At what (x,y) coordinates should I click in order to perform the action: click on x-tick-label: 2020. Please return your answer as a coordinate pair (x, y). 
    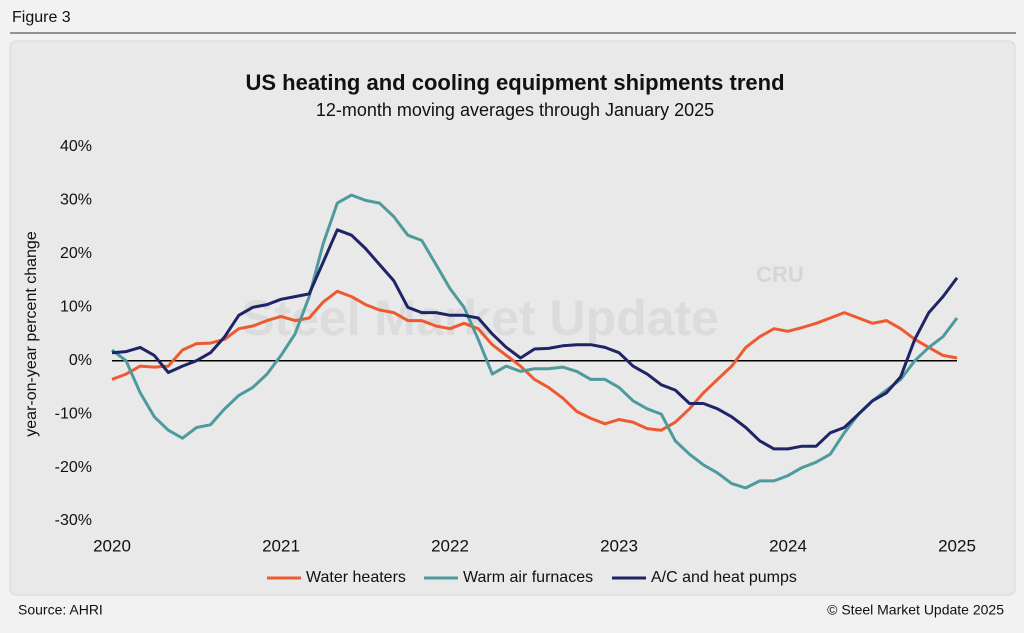
    Looking at the image, I should click on (112, 545).